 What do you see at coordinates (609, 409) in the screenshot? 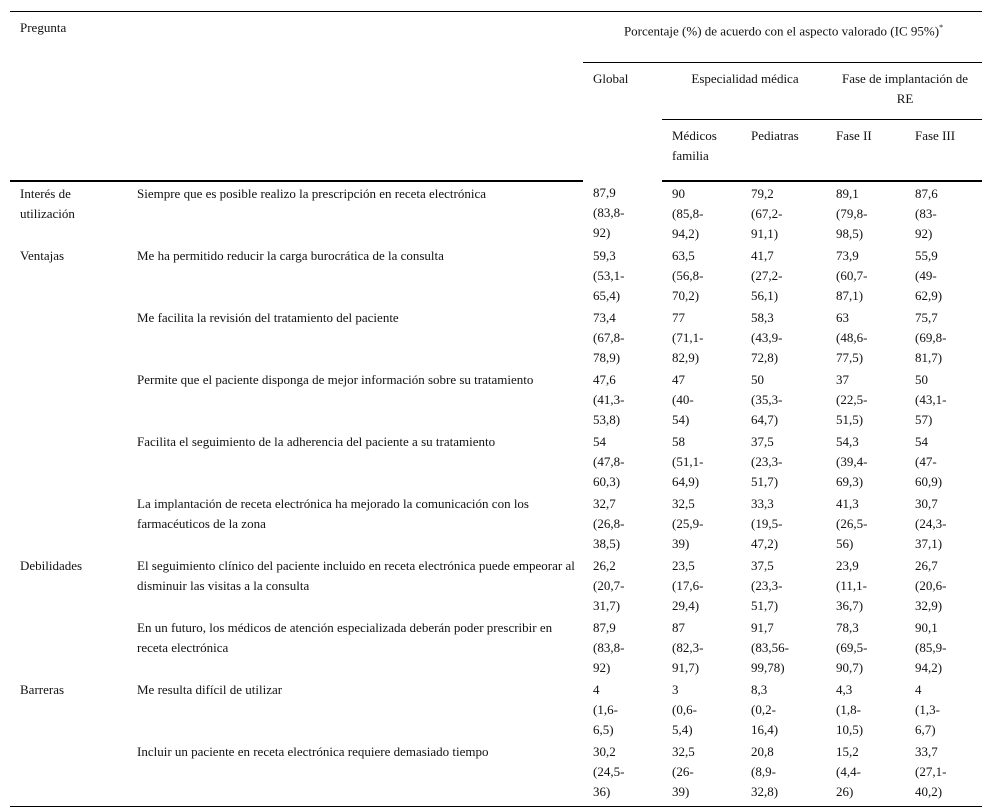
I see `confidence-interval: (41,3- 53,8)` at bounding box center [609, 409].